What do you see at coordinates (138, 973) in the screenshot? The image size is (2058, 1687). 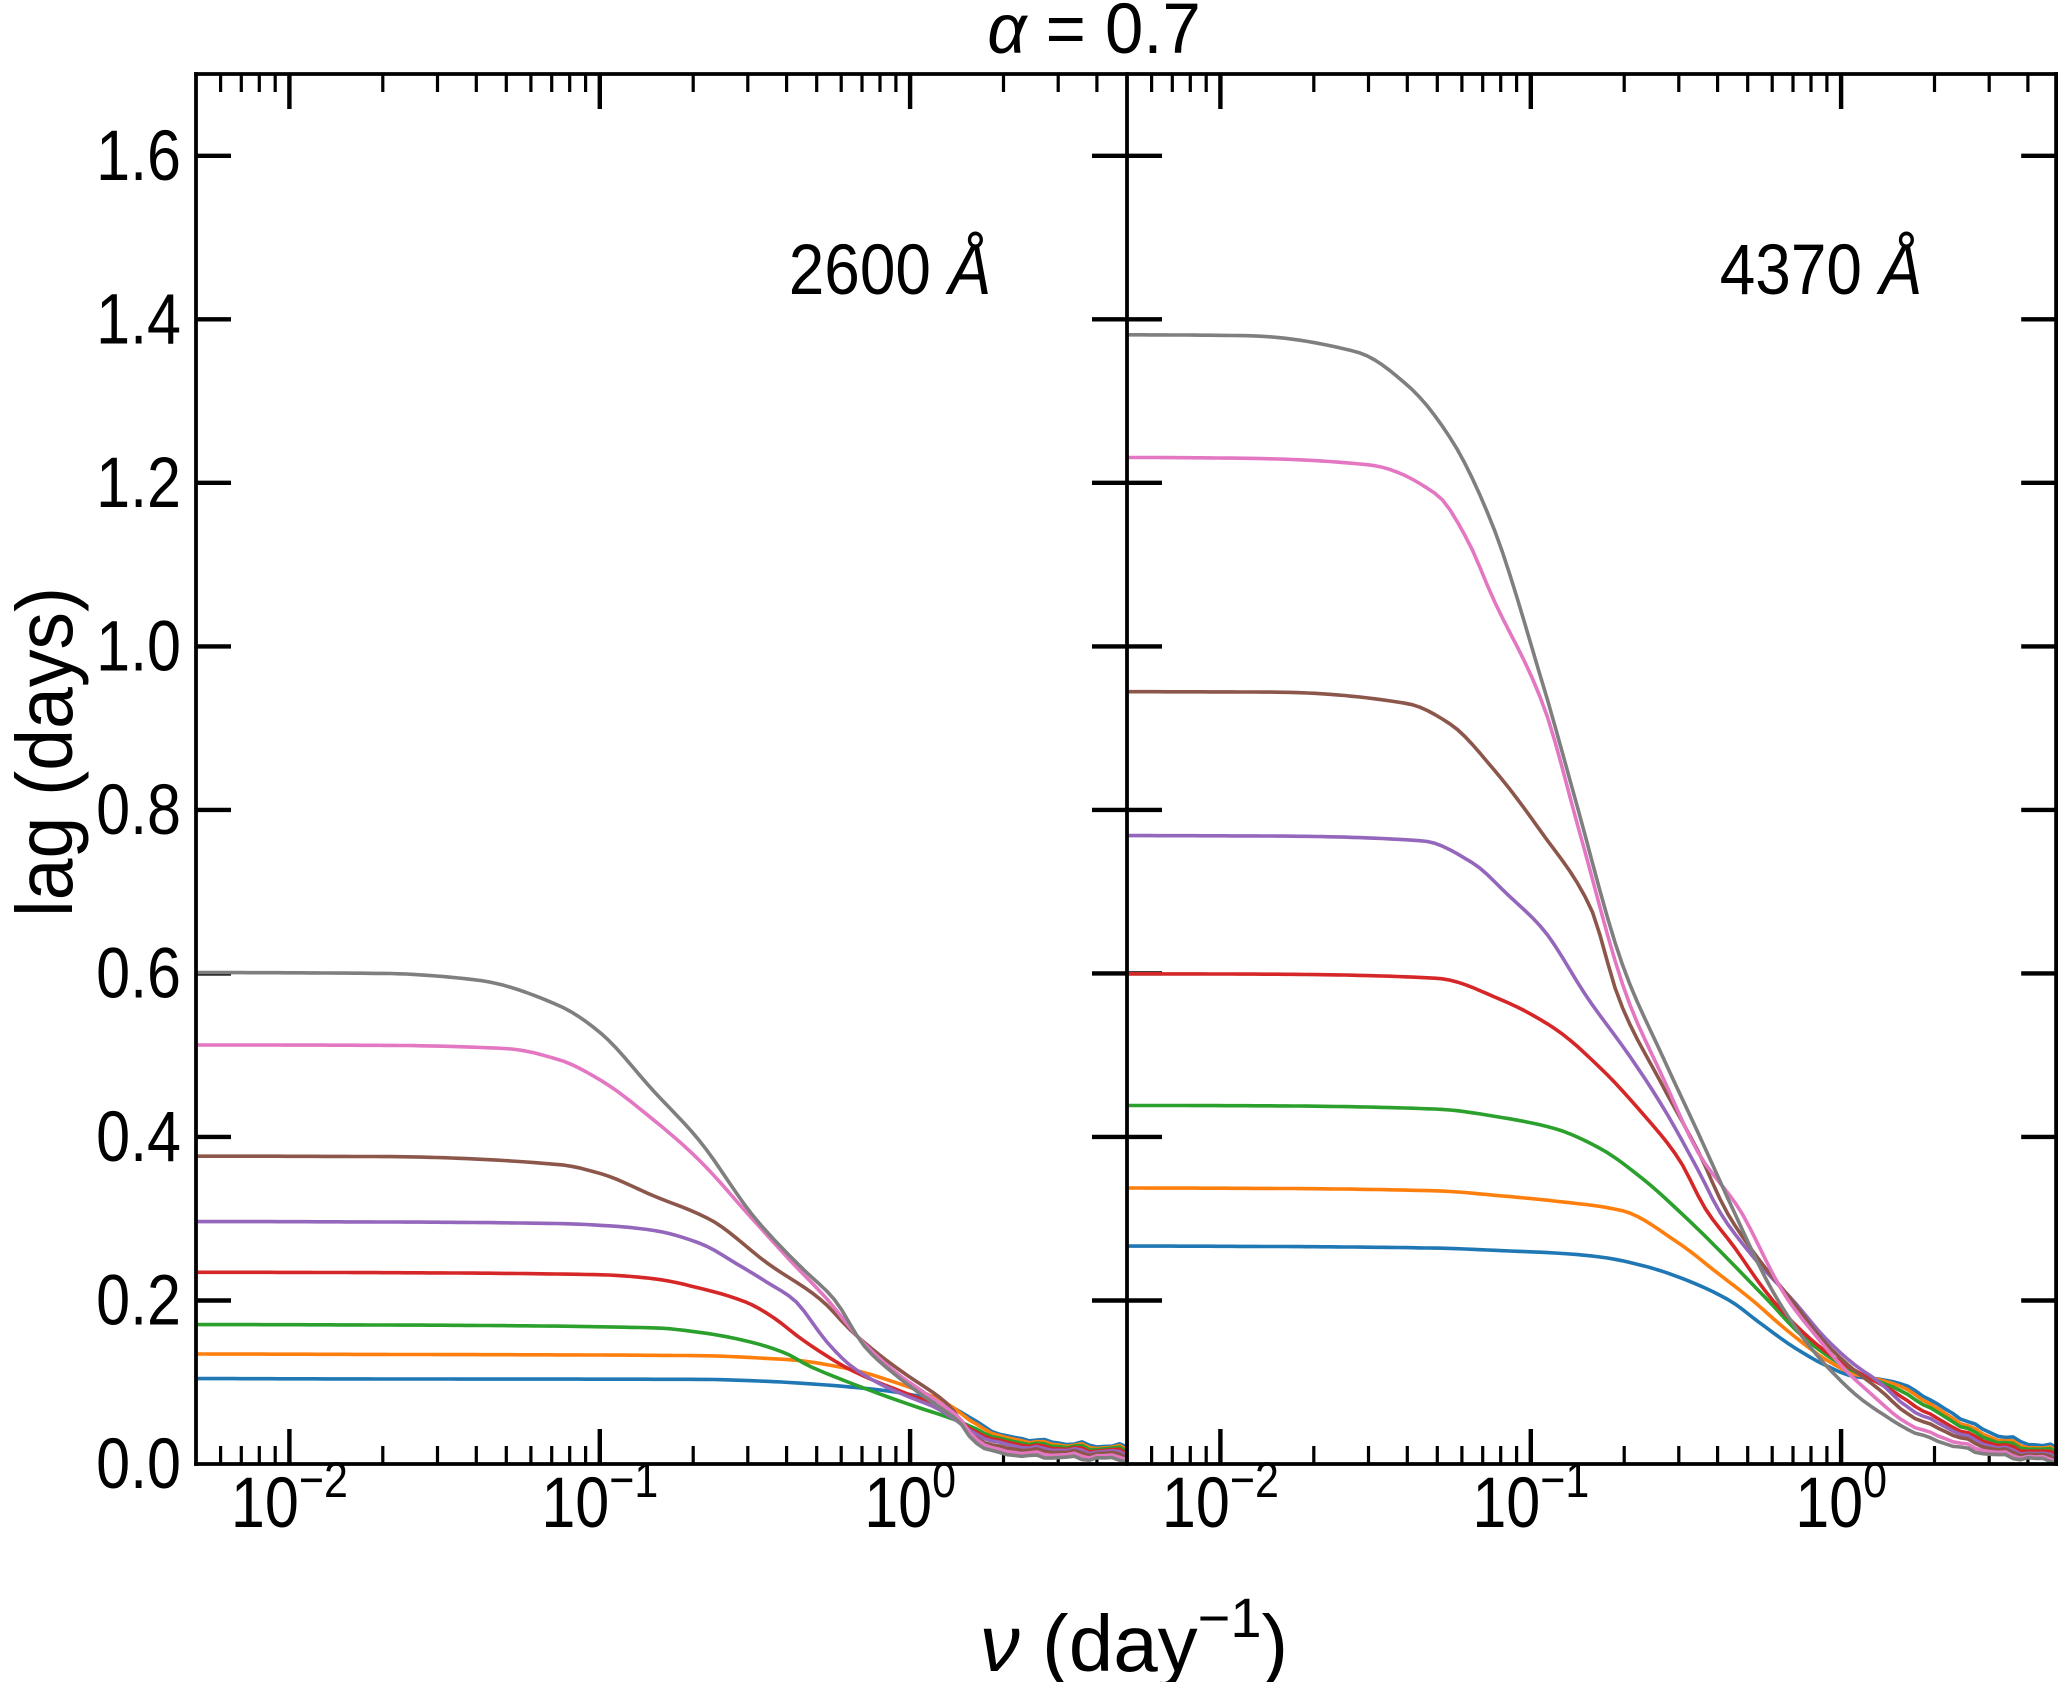 I see `svg-text: 0.6` at bounding box center [138, 973].